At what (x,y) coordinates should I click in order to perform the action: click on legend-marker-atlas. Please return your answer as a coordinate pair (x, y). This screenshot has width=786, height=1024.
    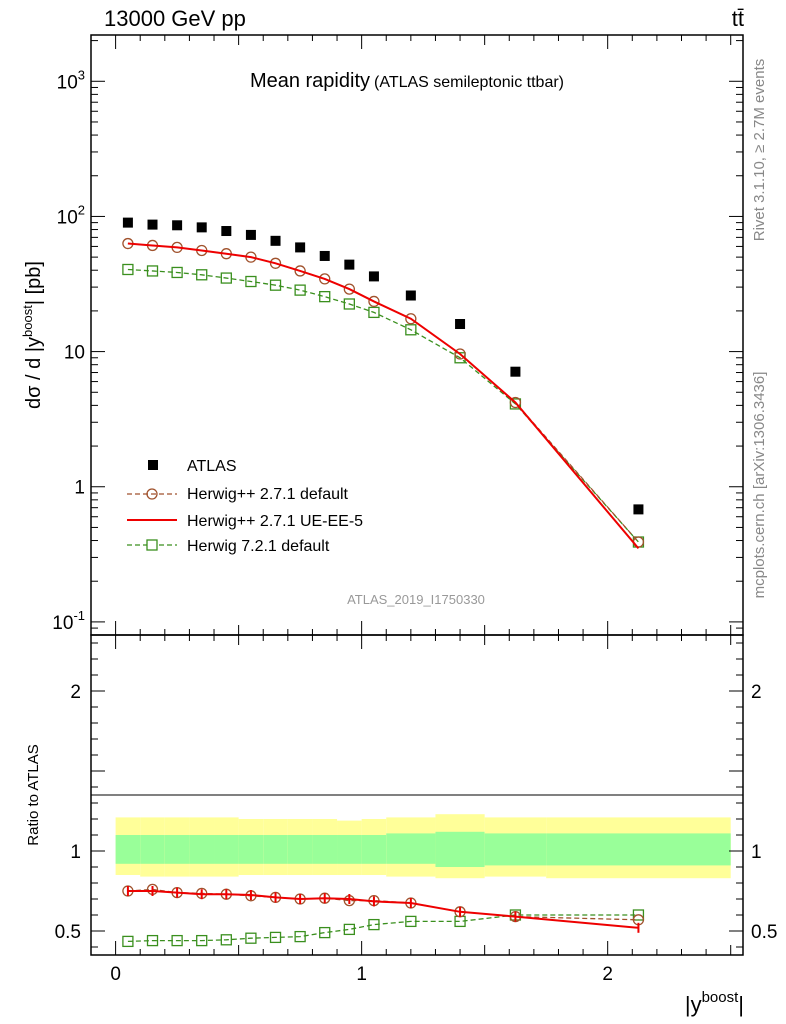
    Looking at the image, I should click on (153, 465).